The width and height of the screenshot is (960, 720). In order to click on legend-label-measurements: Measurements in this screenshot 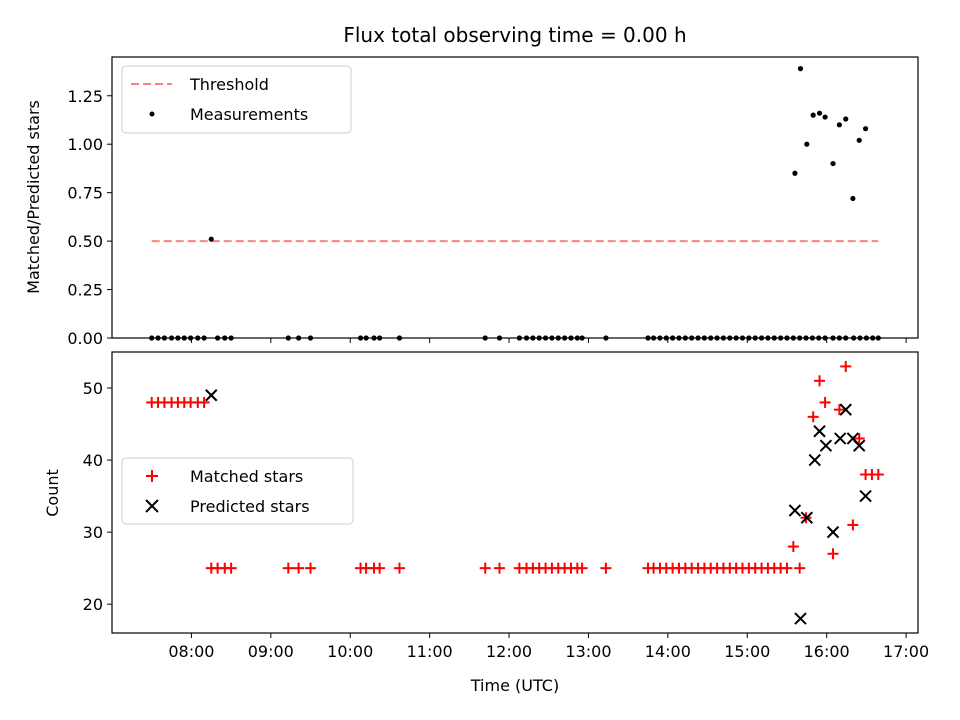, I will do `click(249, 114)`.